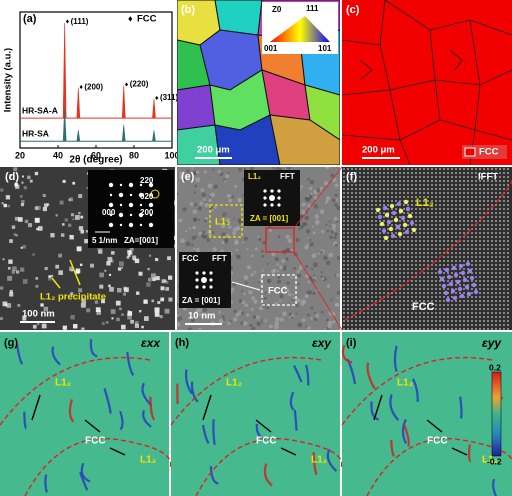 Image resolution: width=512 pixels, height=496 pixels. I want to click on peak, so click(154, 109).